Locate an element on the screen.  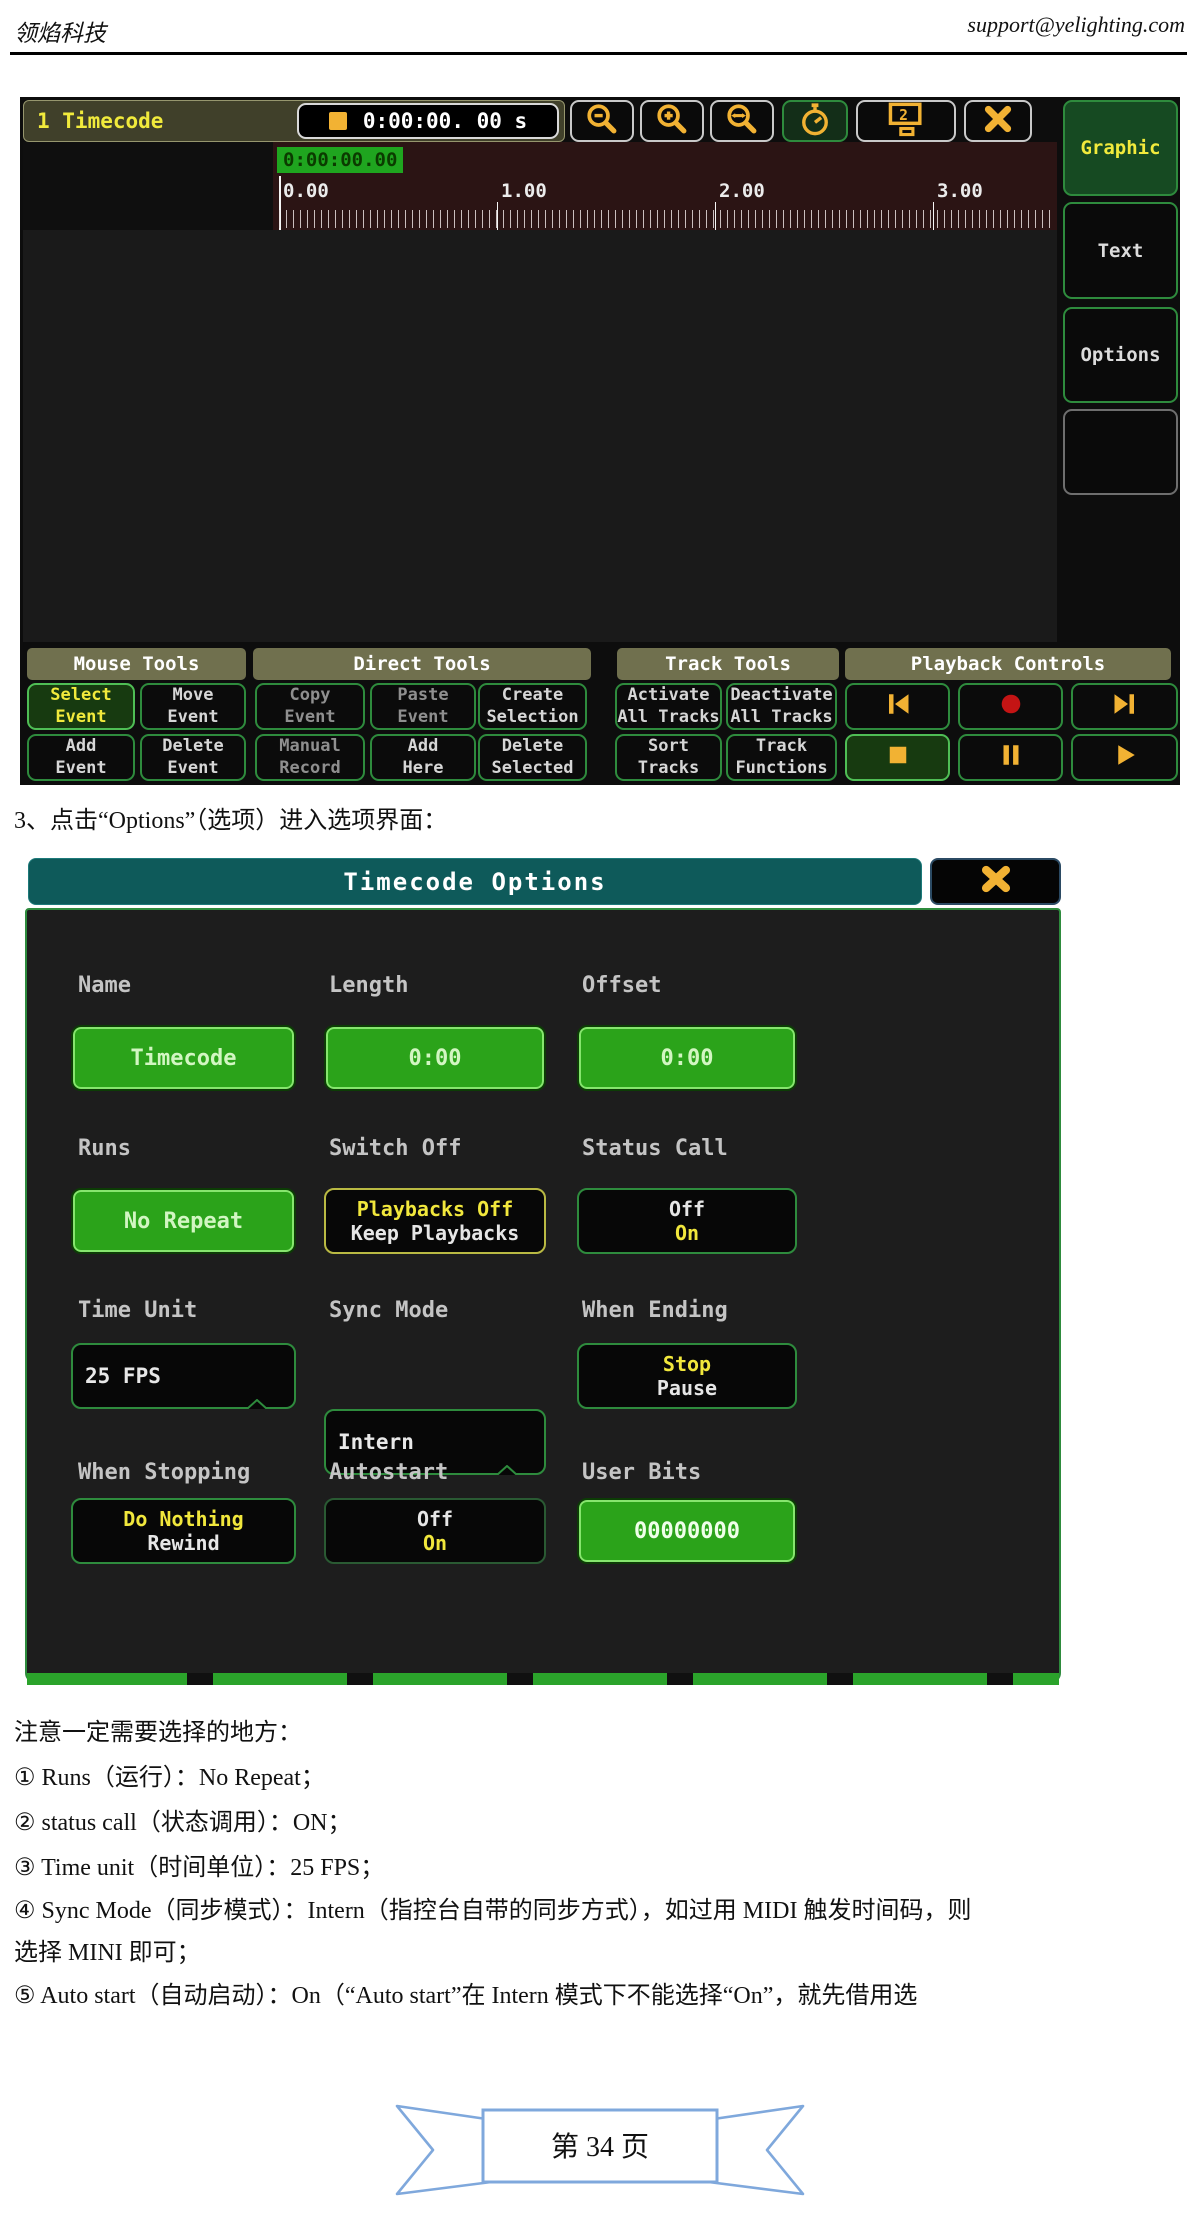
status-call-option-selected: On is located at coordinates (687, 1233).